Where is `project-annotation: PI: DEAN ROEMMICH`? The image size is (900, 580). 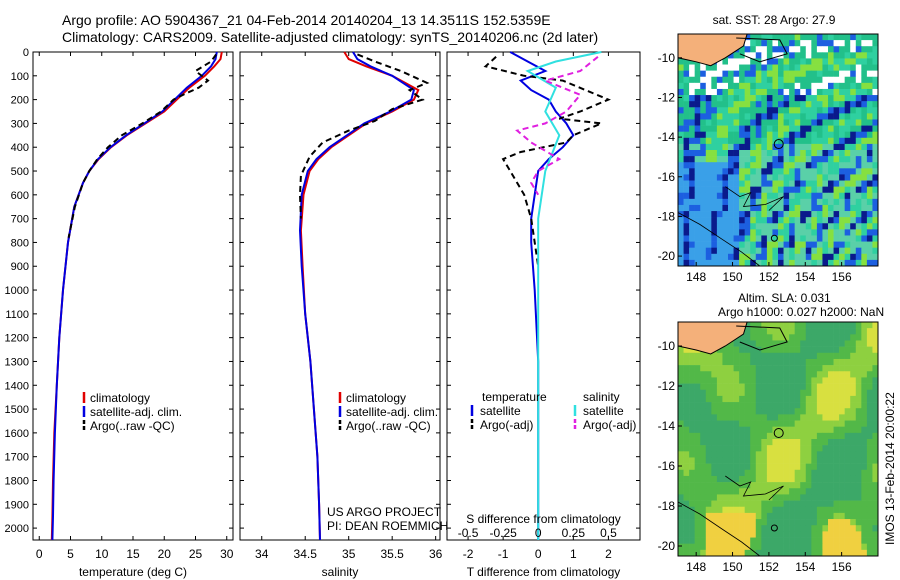 project-annotation: PI: DEAN ROEMMICH is located at coordinates (387, 526).